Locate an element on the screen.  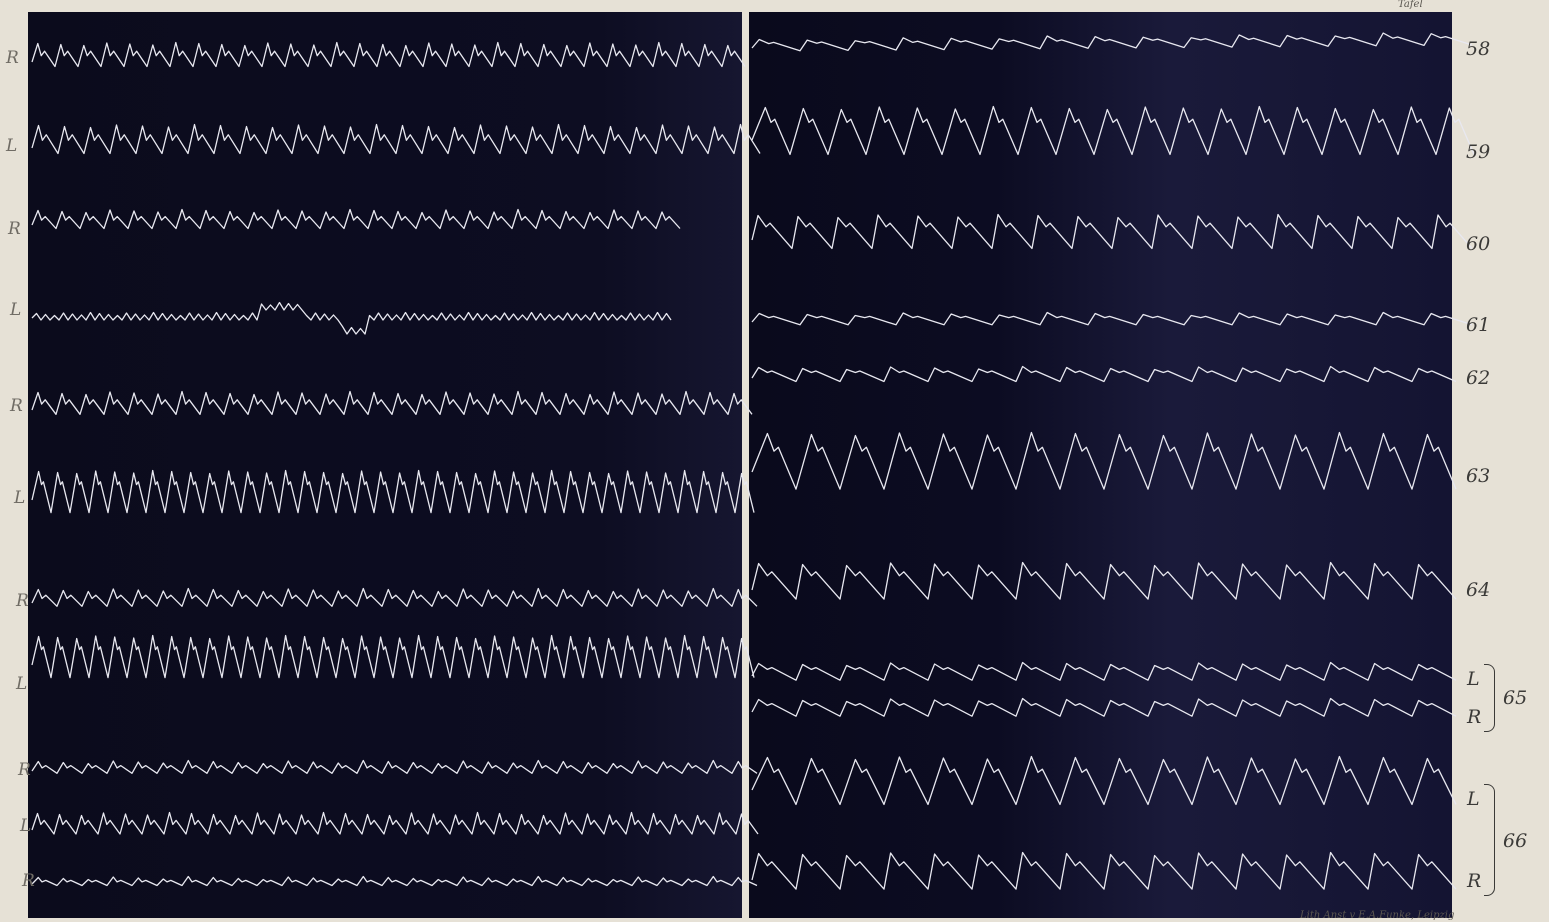
left-side-label-11: R is located at coordinates (28, 881).